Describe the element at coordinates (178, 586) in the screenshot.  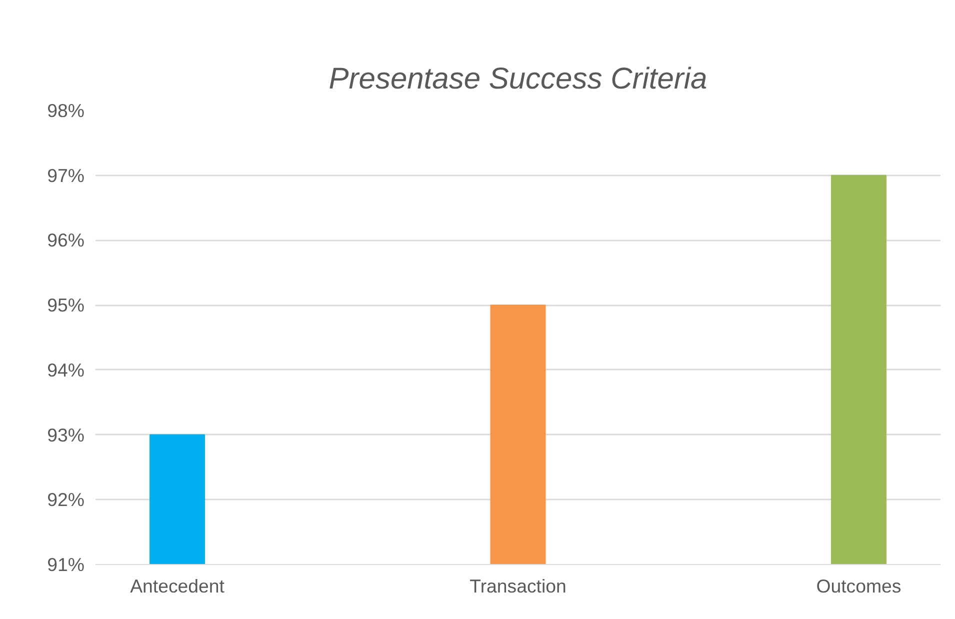
I see `x-tick-label: Antecedent` at that location.